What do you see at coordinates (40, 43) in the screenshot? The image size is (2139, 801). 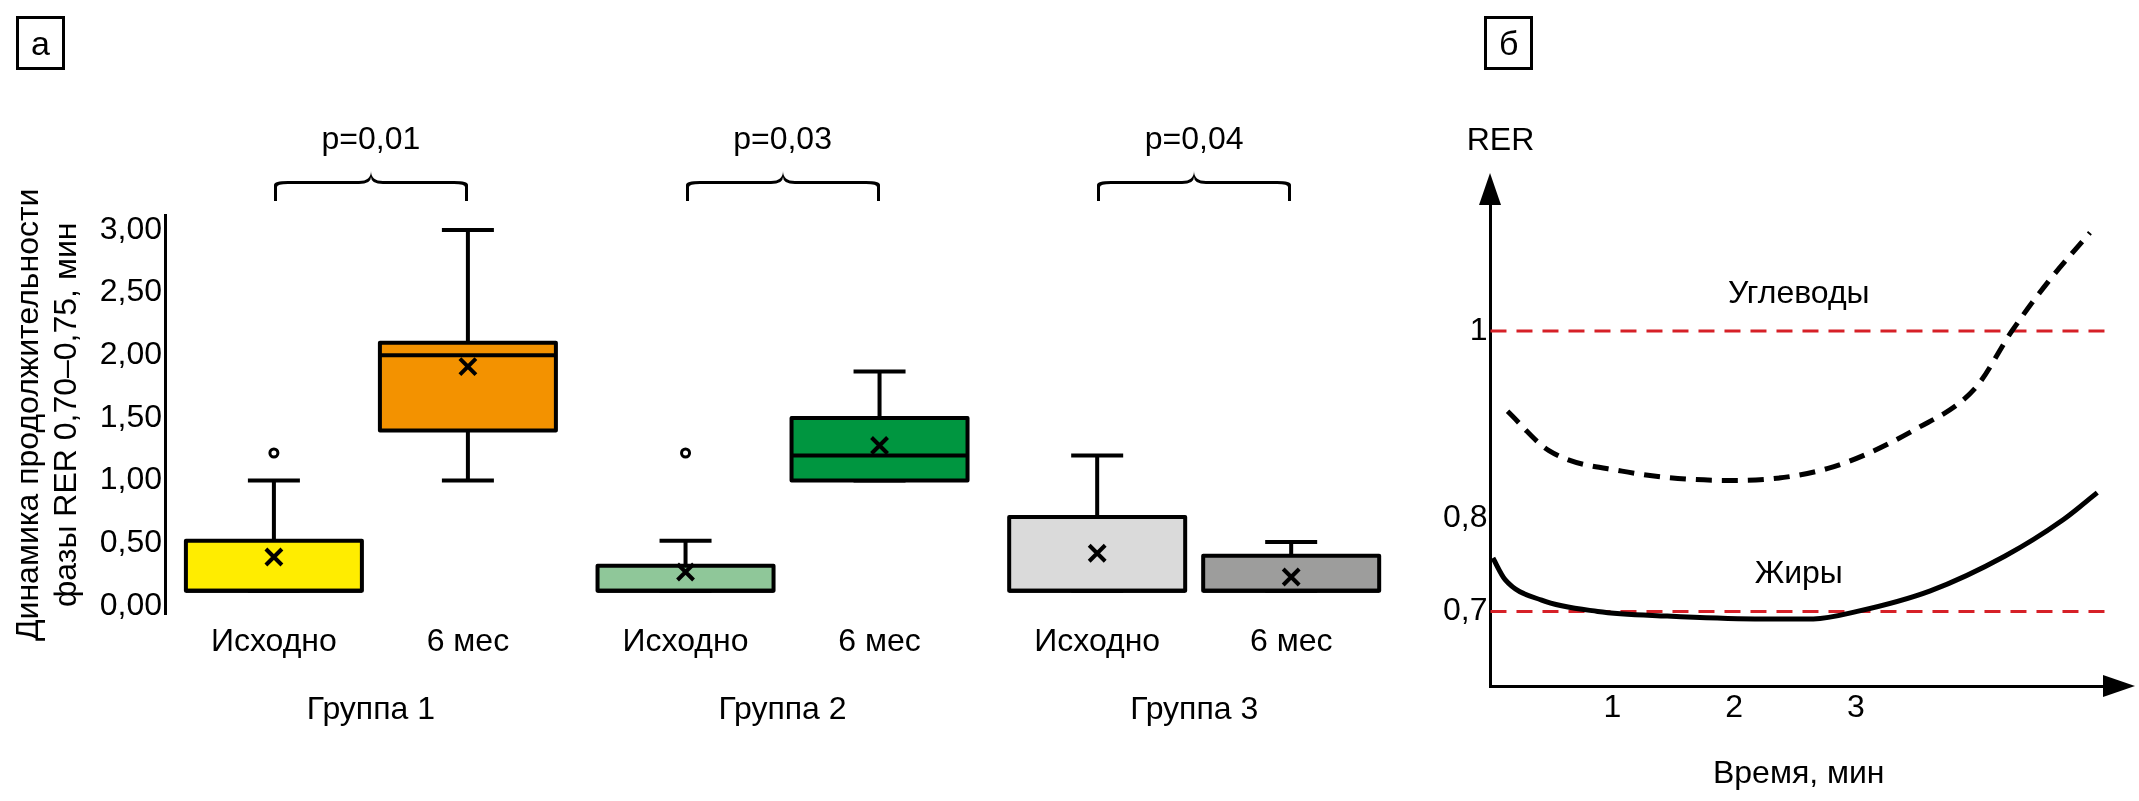 I see `chart-title: а` at bounding box center [40, 43].